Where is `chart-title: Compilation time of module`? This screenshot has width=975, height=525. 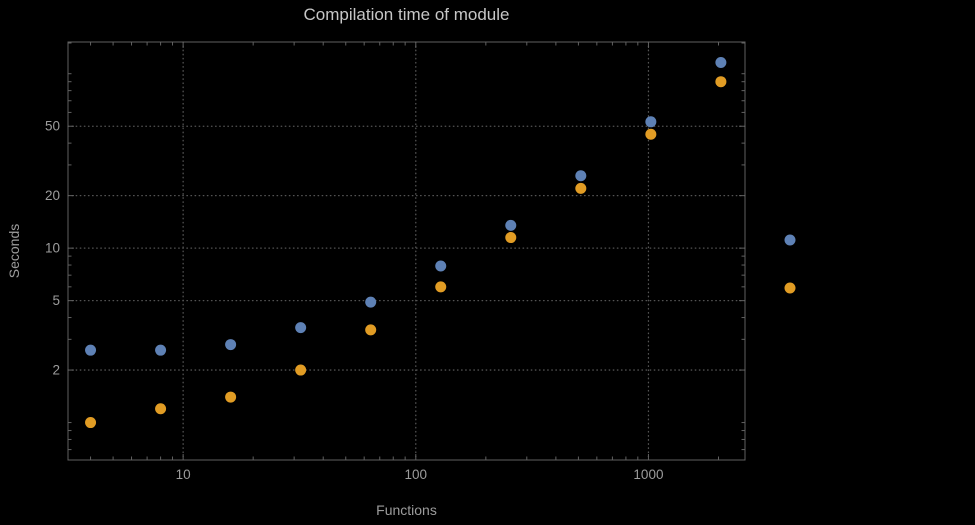 chart-title: Compilation time of module is located at coordinates (406, 14).